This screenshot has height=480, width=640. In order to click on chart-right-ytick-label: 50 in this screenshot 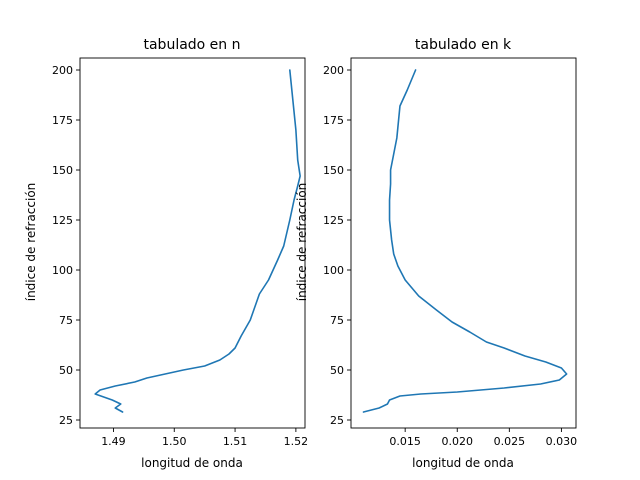, I will do `click(337, 370)`.